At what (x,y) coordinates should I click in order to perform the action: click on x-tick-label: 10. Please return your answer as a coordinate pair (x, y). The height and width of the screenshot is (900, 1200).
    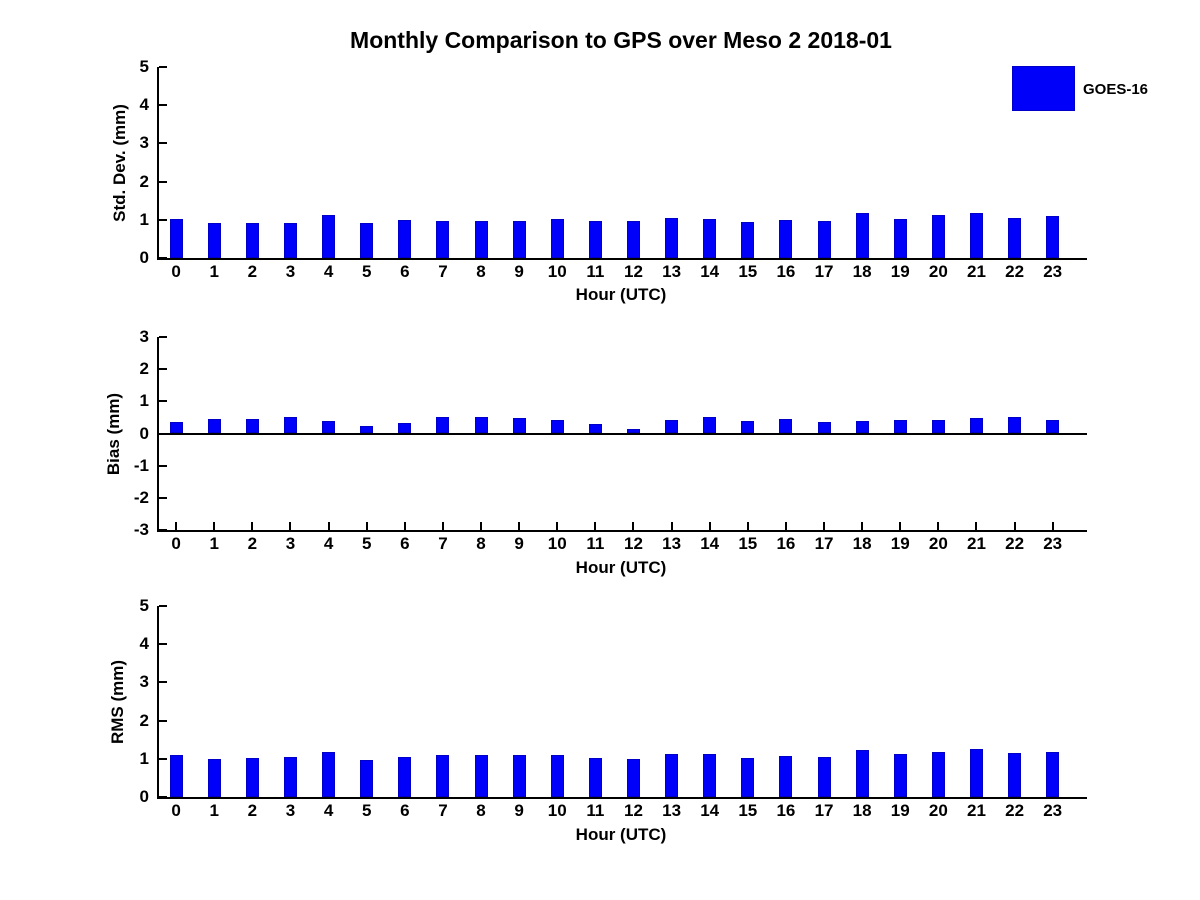
    Looking at the image, I should click on (557, 810).